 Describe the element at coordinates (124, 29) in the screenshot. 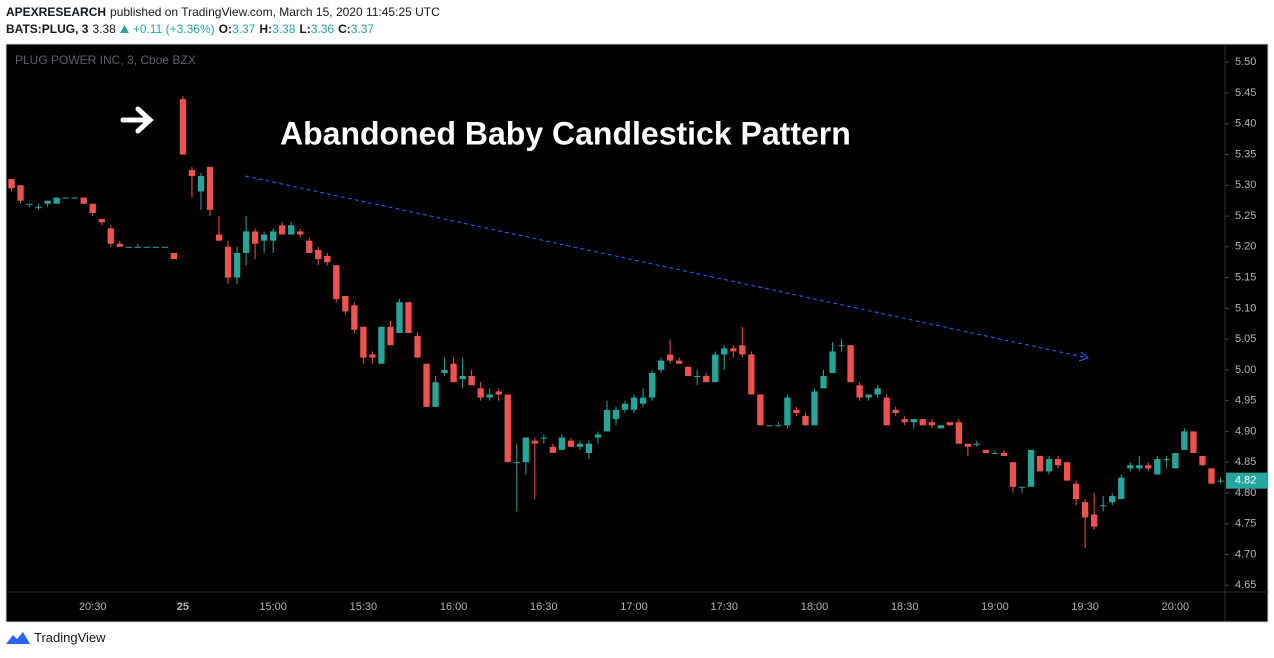

I see `up-triangle` at that location.